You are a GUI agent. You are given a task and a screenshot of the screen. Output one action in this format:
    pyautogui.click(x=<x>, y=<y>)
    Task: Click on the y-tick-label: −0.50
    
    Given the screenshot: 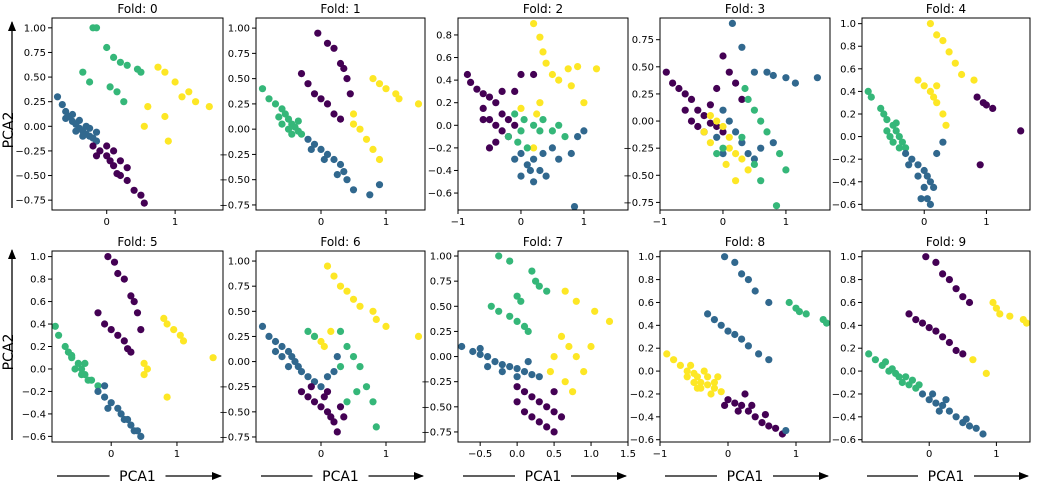 What is the action you would take?
    pyautogui.click(x=638, y=176)
    